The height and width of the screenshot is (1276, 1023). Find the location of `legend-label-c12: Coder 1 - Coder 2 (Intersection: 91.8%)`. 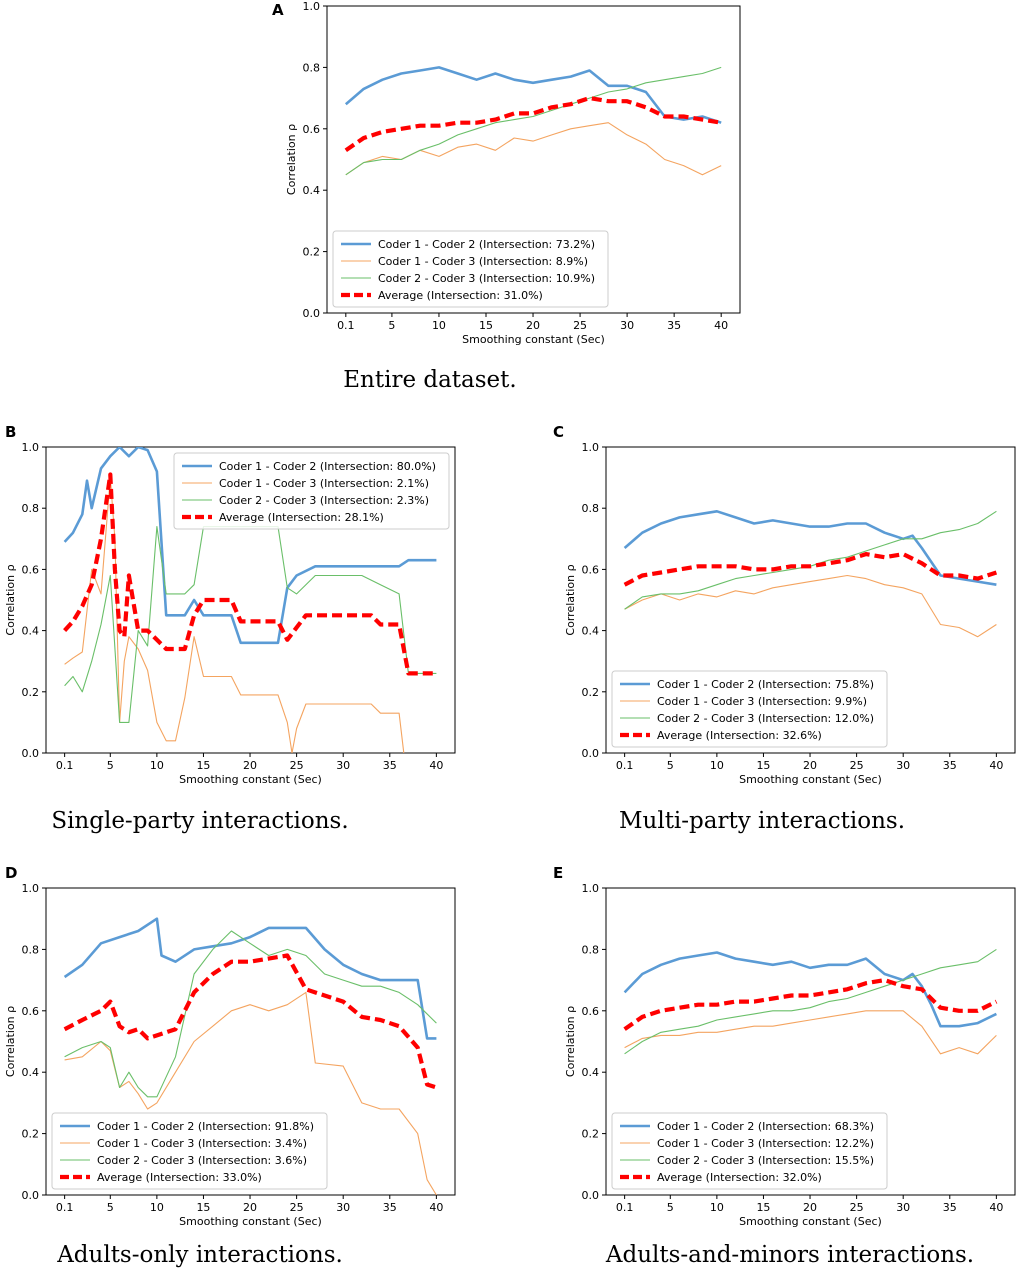

legend-label-c12: Coder 1 - Coder 2 (Intersection: 91.8%) is located at coordinates (205, 1126).